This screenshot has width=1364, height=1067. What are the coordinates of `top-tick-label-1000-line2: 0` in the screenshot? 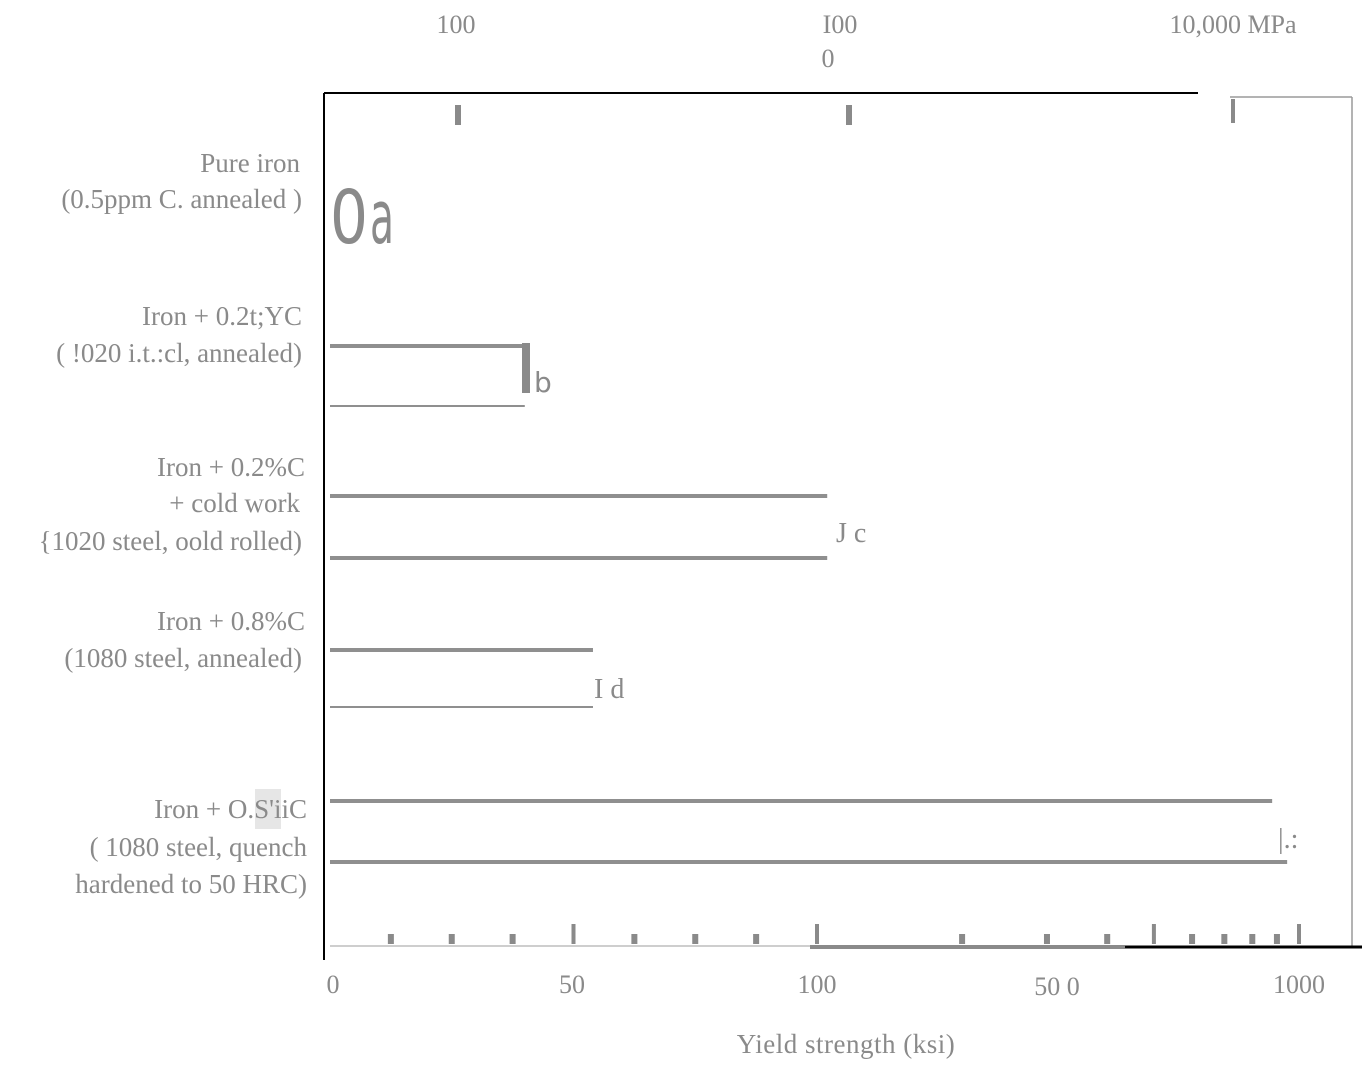 It's located at (828, 58).